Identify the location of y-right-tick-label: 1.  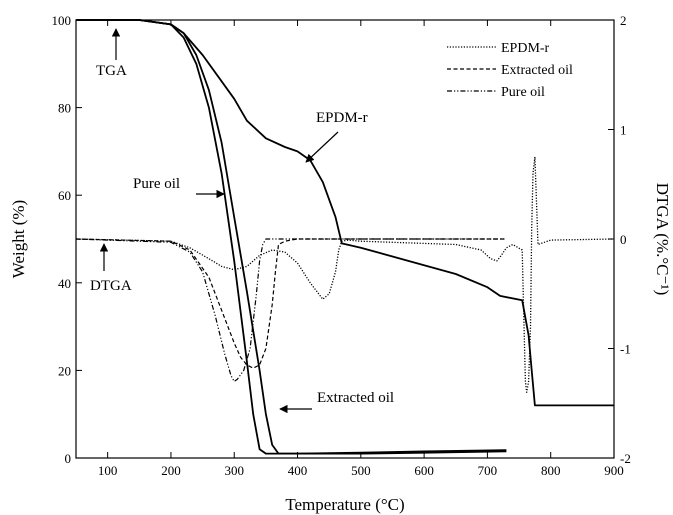
(623, 130).